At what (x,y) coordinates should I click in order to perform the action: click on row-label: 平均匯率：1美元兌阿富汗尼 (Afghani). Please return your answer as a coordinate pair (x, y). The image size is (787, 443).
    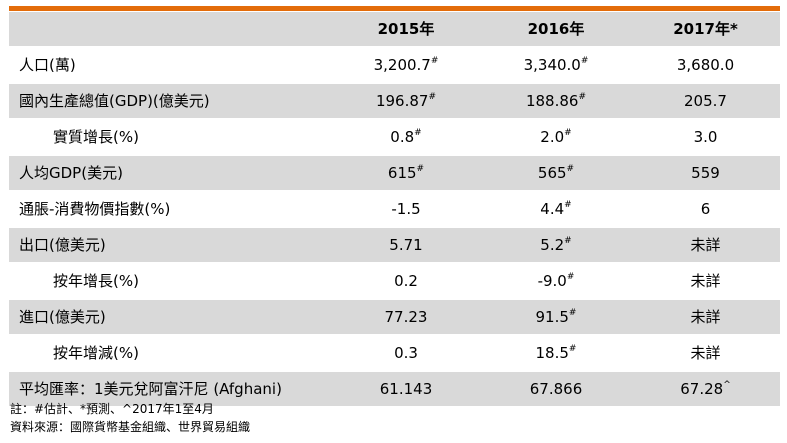
    Looking at the image, I should click on (170, 389).